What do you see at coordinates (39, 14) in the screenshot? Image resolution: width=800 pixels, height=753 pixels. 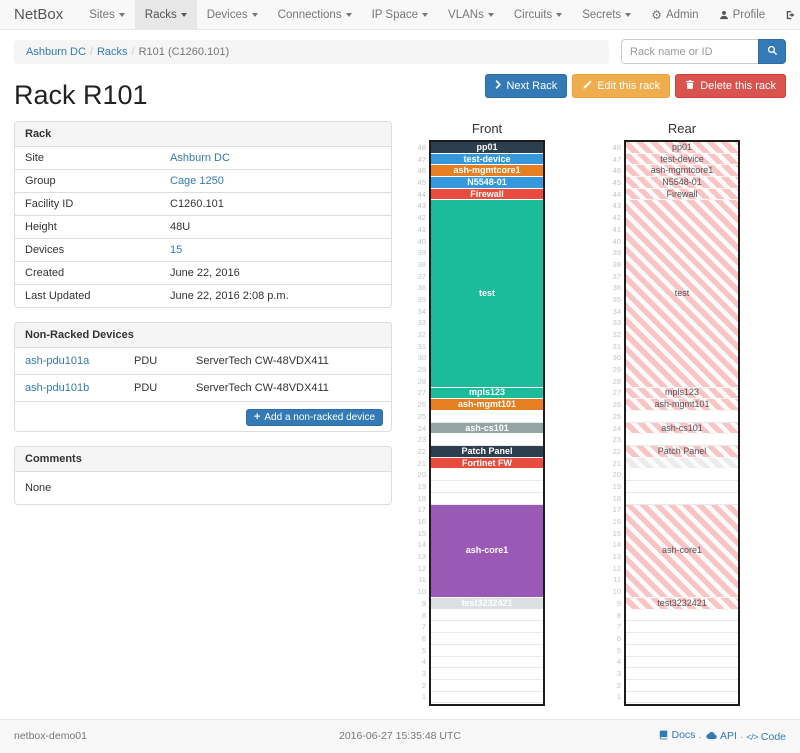 I see `brand-logo: NetBox` at bounding box center [39, 14].